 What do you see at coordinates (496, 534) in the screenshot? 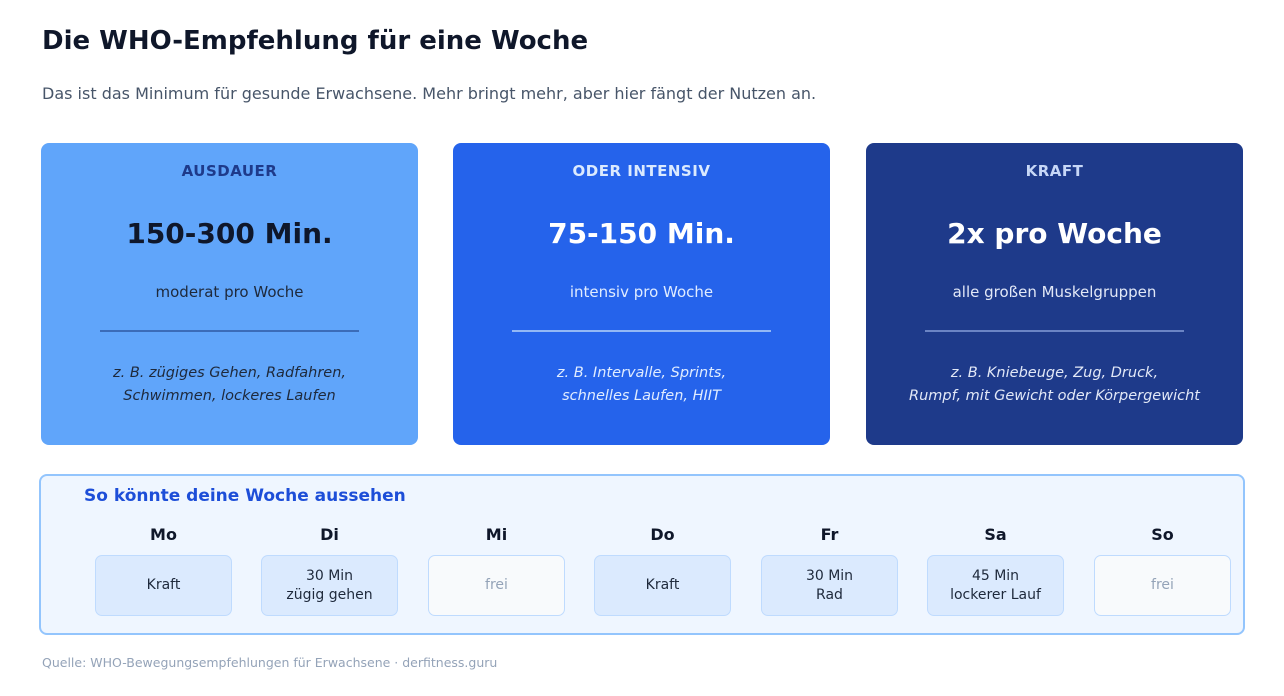
I see `day-name: Mi` at bounding box center [496, 534].